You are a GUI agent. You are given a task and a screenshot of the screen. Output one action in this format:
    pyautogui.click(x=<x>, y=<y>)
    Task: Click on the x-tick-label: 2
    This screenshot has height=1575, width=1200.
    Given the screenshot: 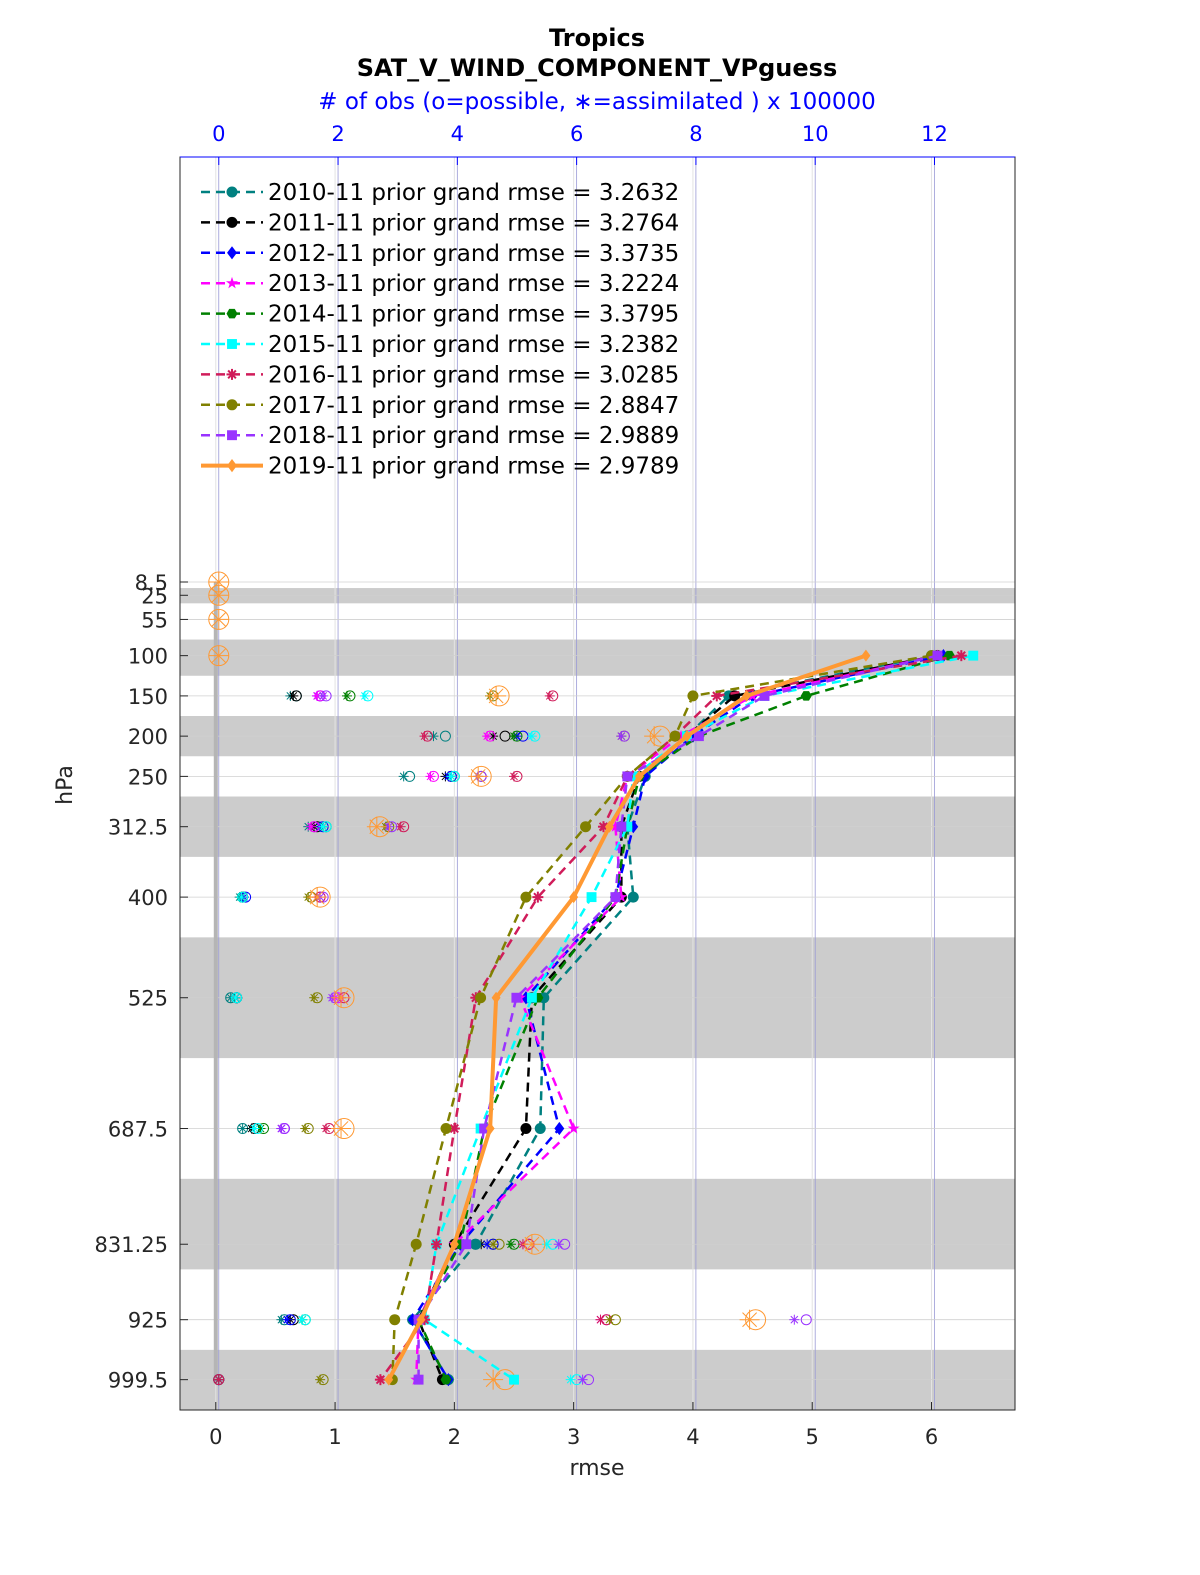 What is the action you would take?
    pyautogui.click(x=454, y=1437)
    